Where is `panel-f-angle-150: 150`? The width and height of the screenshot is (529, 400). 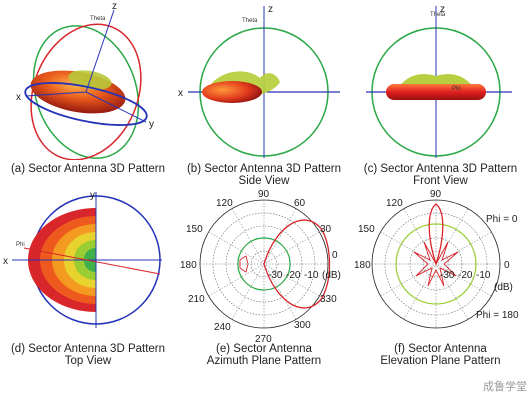 panel-f-angle-150: 150 is located at coordinates (366, 229).